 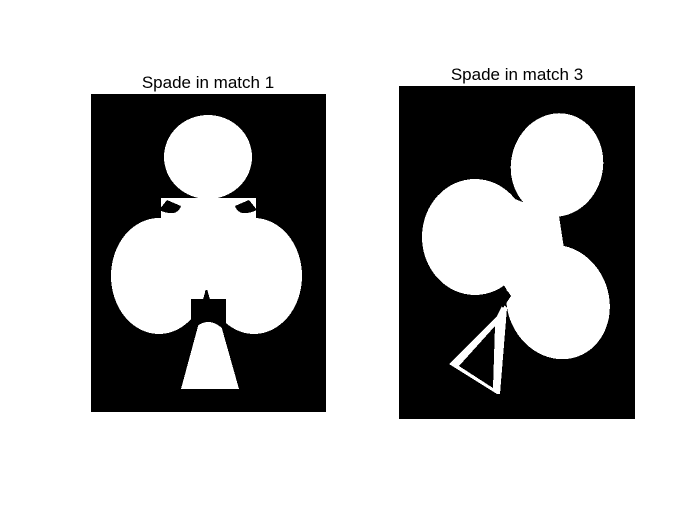 What do you see at coordinates (503, 298) in the screenshot?
I see `club-notch-left` at bounding box center [503, 298].